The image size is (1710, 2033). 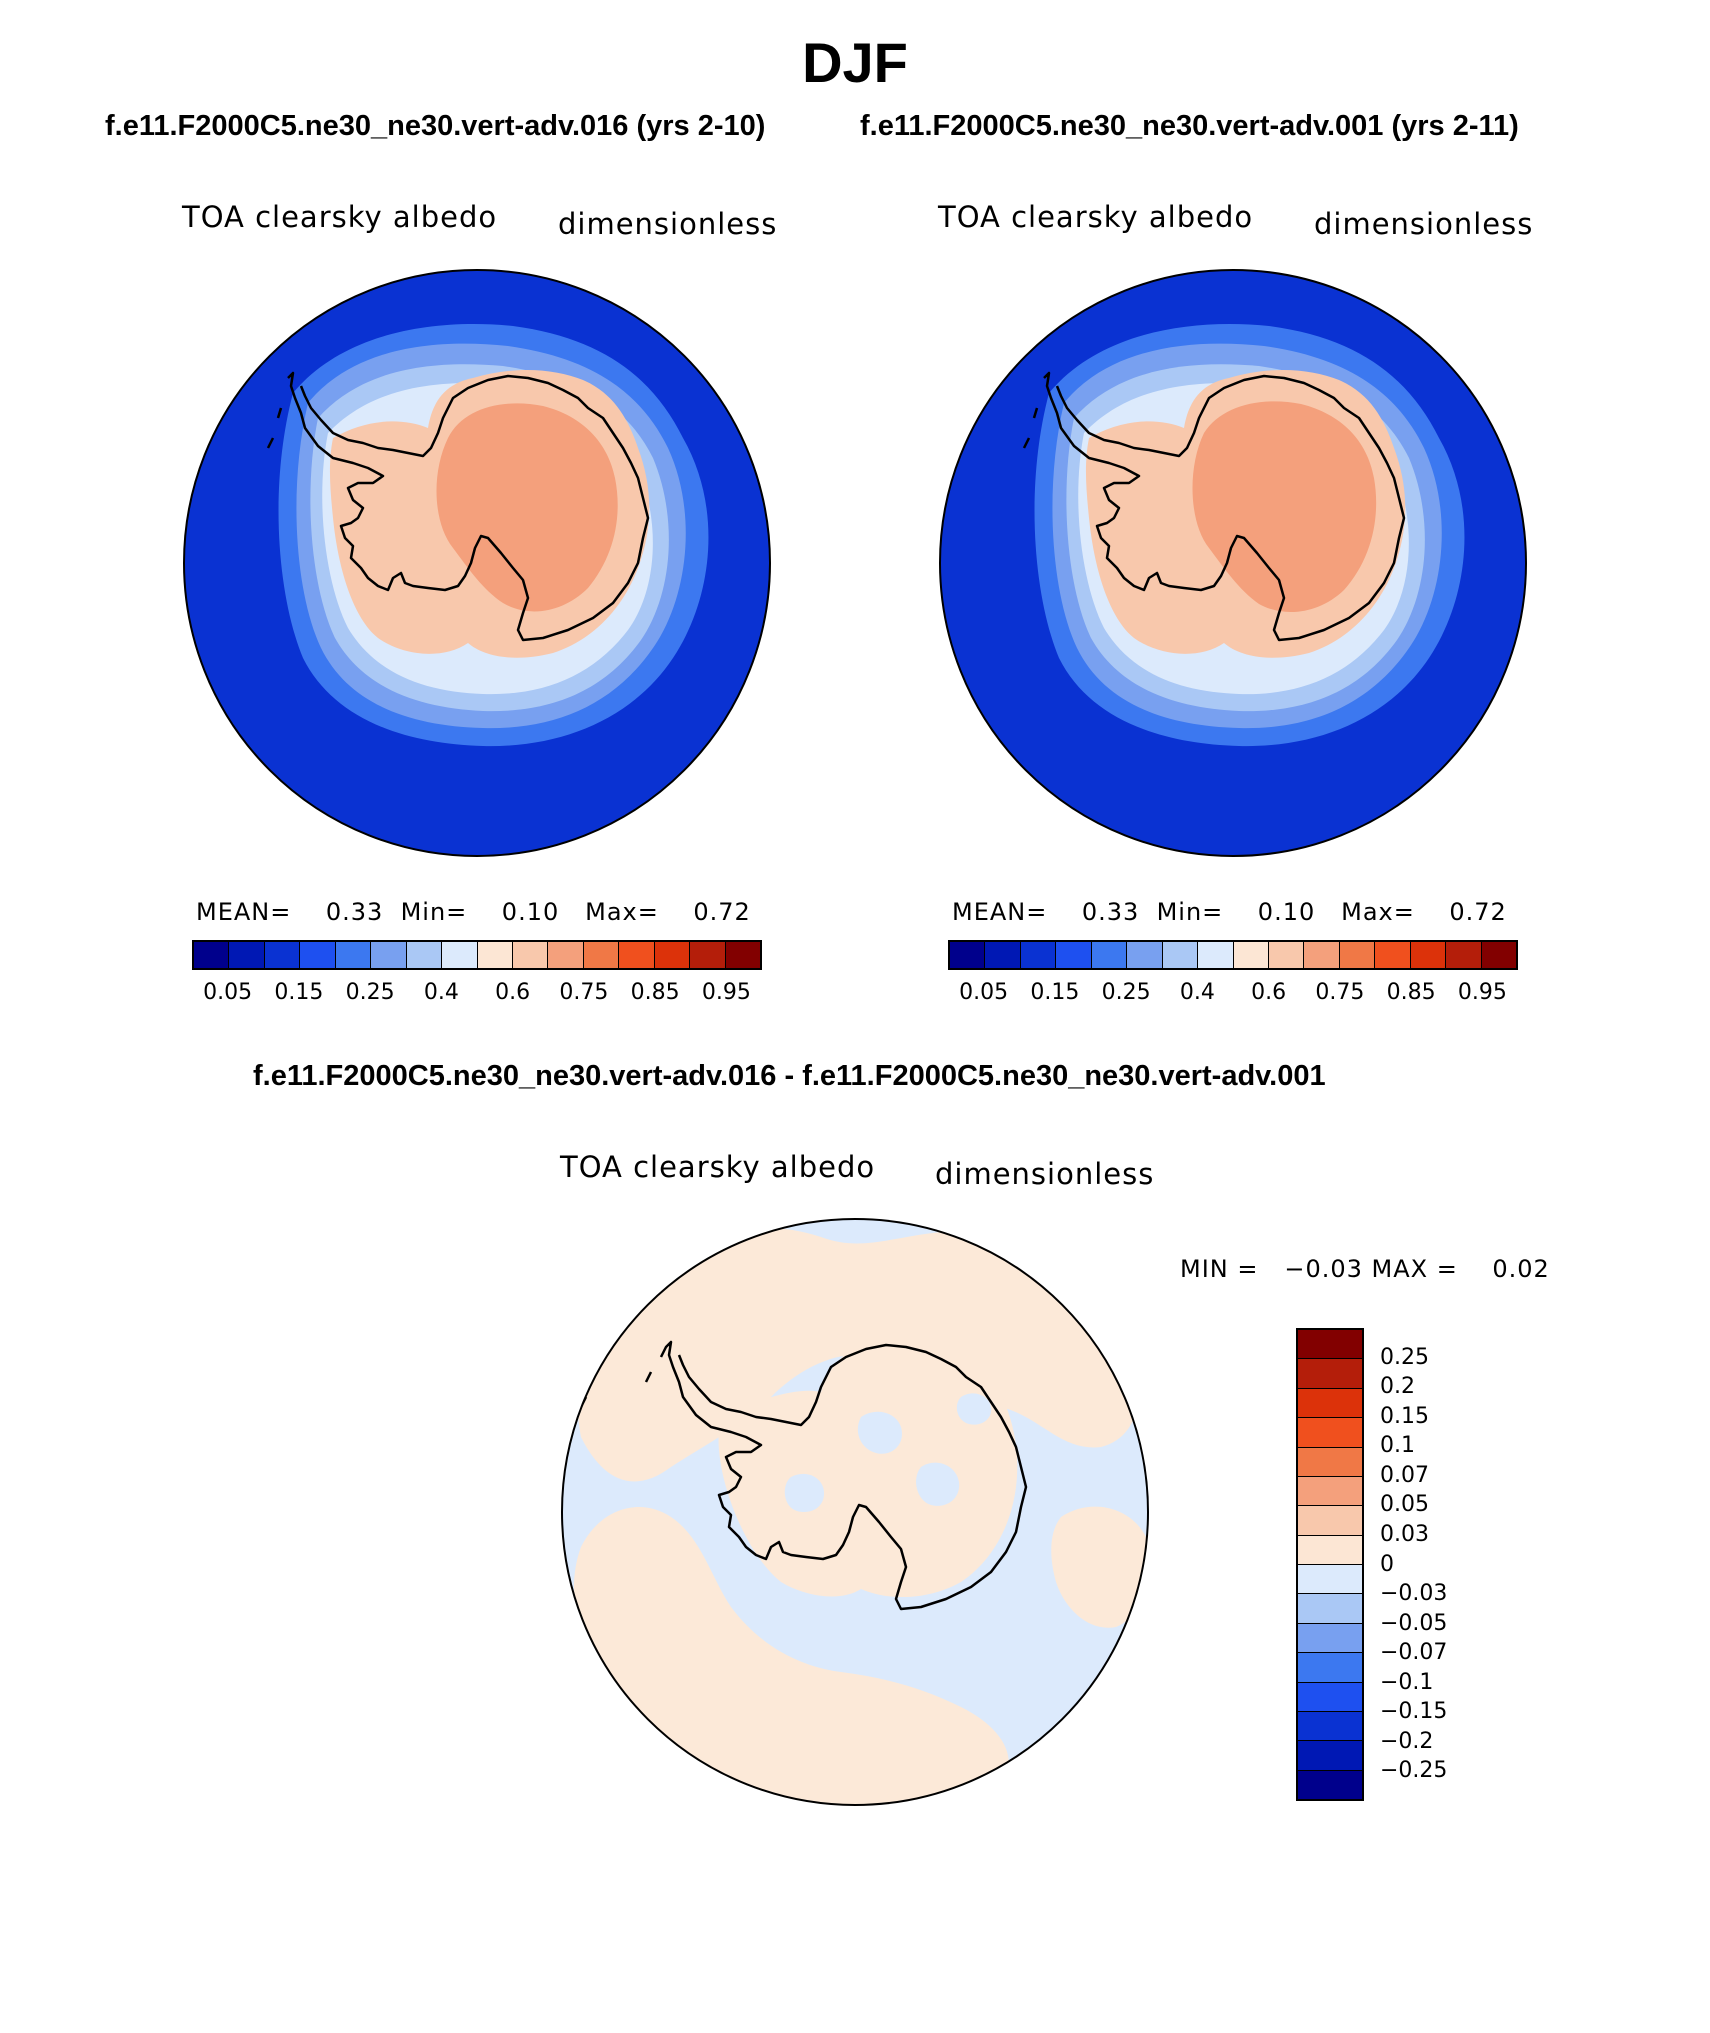 What do you see at coordinates (1424, 224) in the screenshot?
I see `right-units-label: dimensionless` at bounding box center [1424, 224].